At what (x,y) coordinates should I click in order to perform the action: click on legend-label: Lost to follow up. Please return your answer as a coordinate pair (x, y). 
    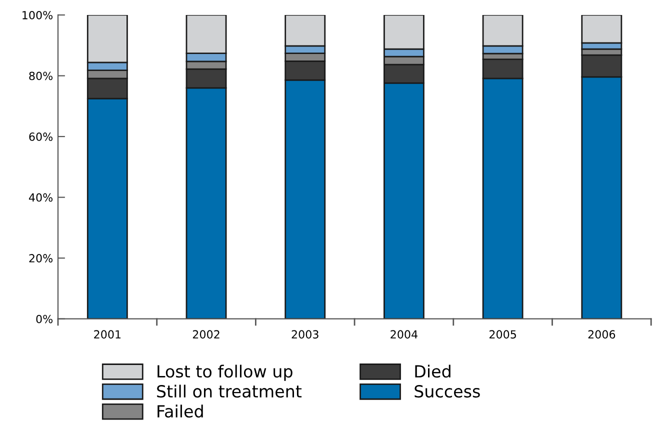
    Looking at the image, I should click on (225, 372).